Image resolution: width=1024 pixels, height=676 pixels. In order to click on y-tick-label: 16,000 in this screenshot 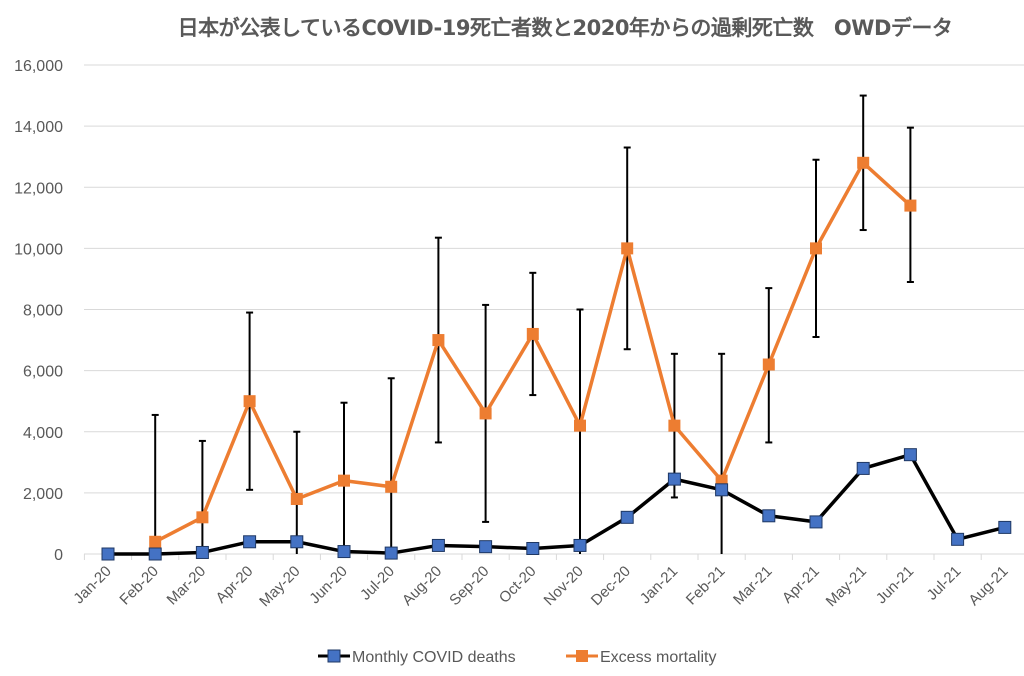, I will do `click(38, 66)`.